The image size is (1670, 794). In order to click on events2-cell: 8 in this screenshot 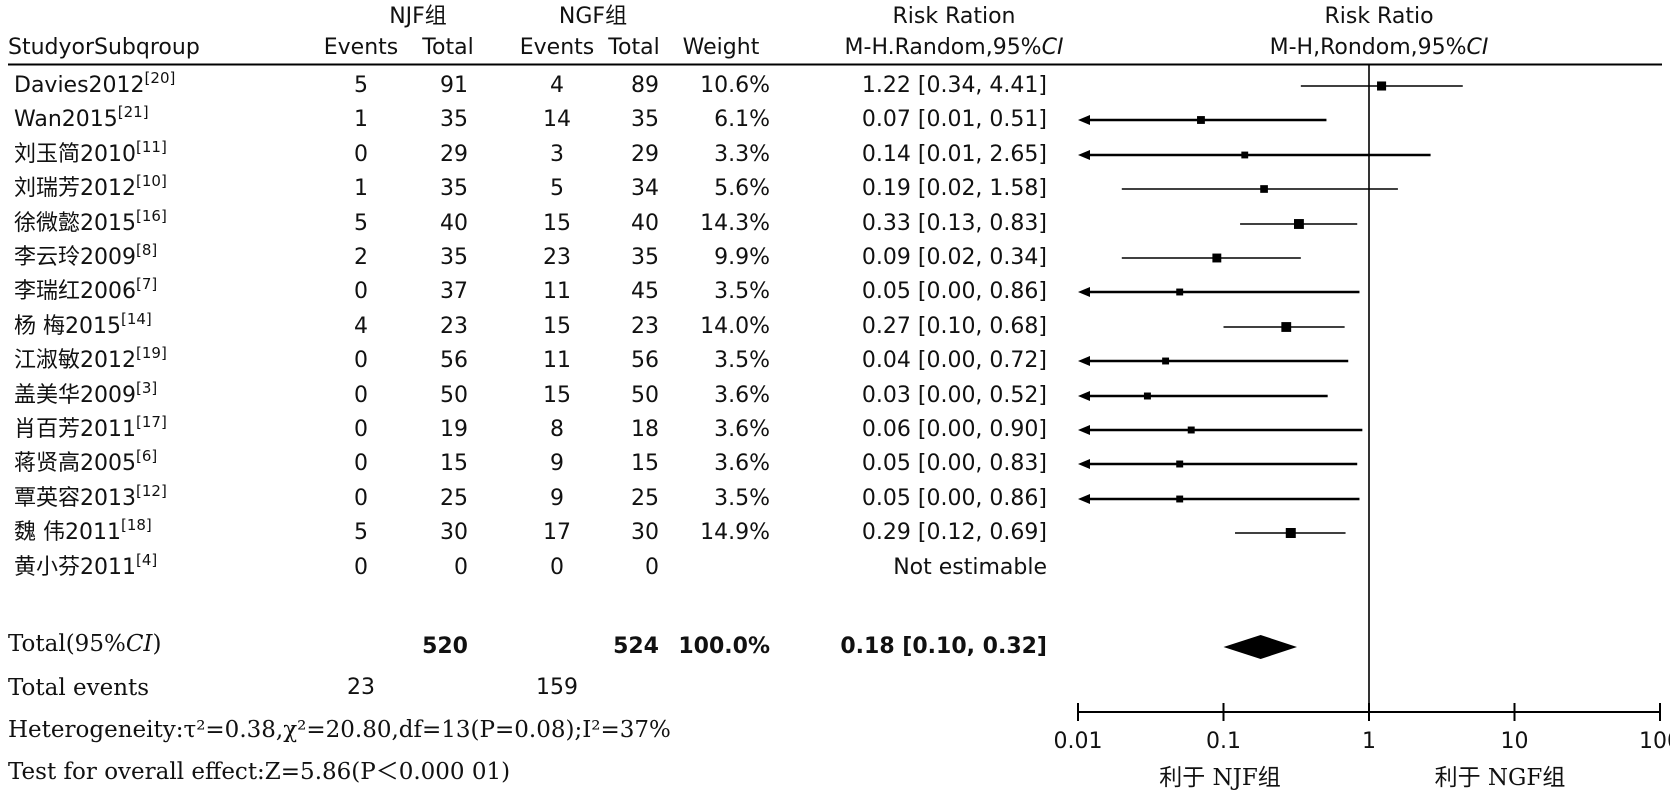, I will do `click(557, 429)`.